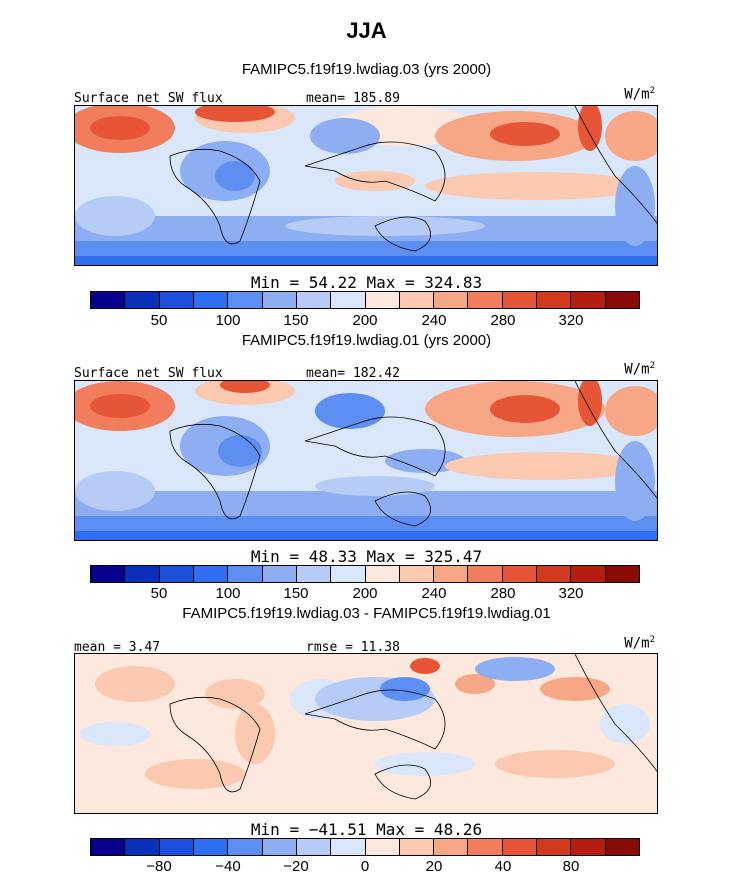  I want to click on panel3-tick: −40, so click(228, 866).